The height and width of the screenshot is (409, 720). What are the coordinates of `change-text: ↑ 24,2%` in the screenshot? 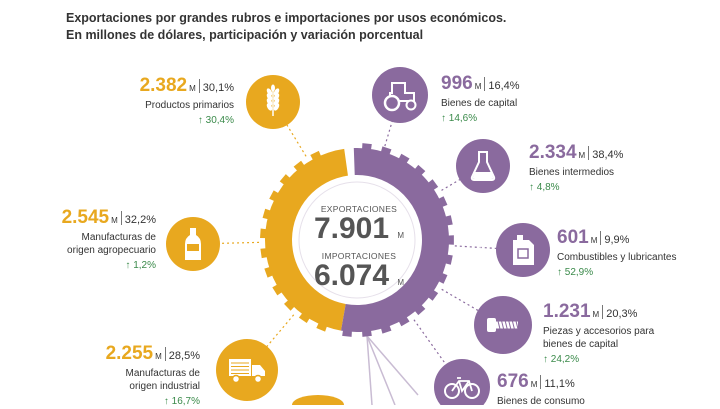 It's located at (561, 359).